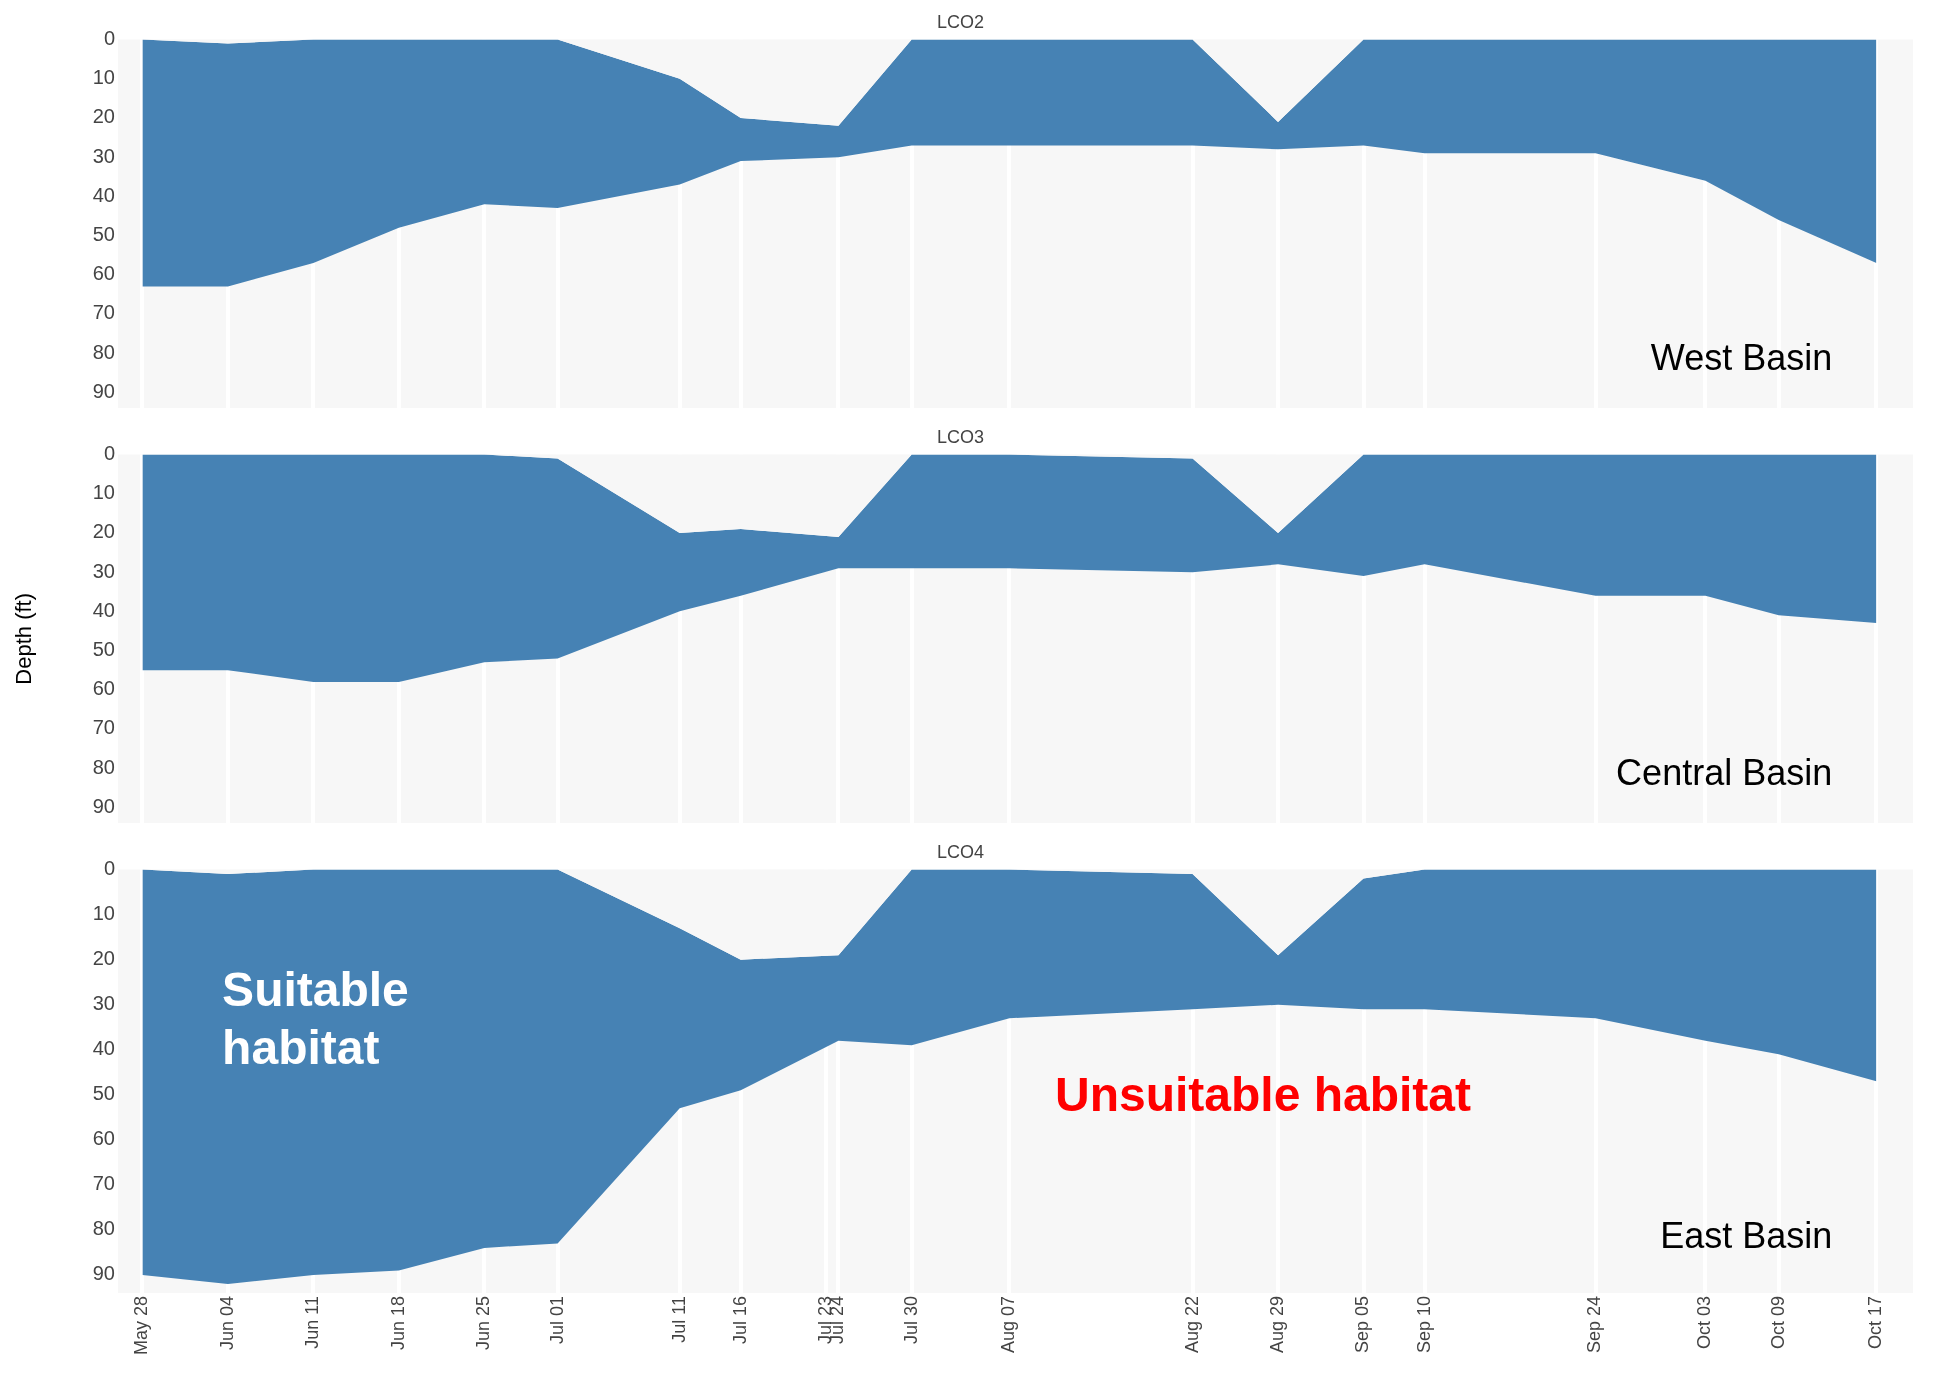 The width and height of the screenshot is (1936, 1377). I want to click on chart-title: LCO3, so click(960, 436).